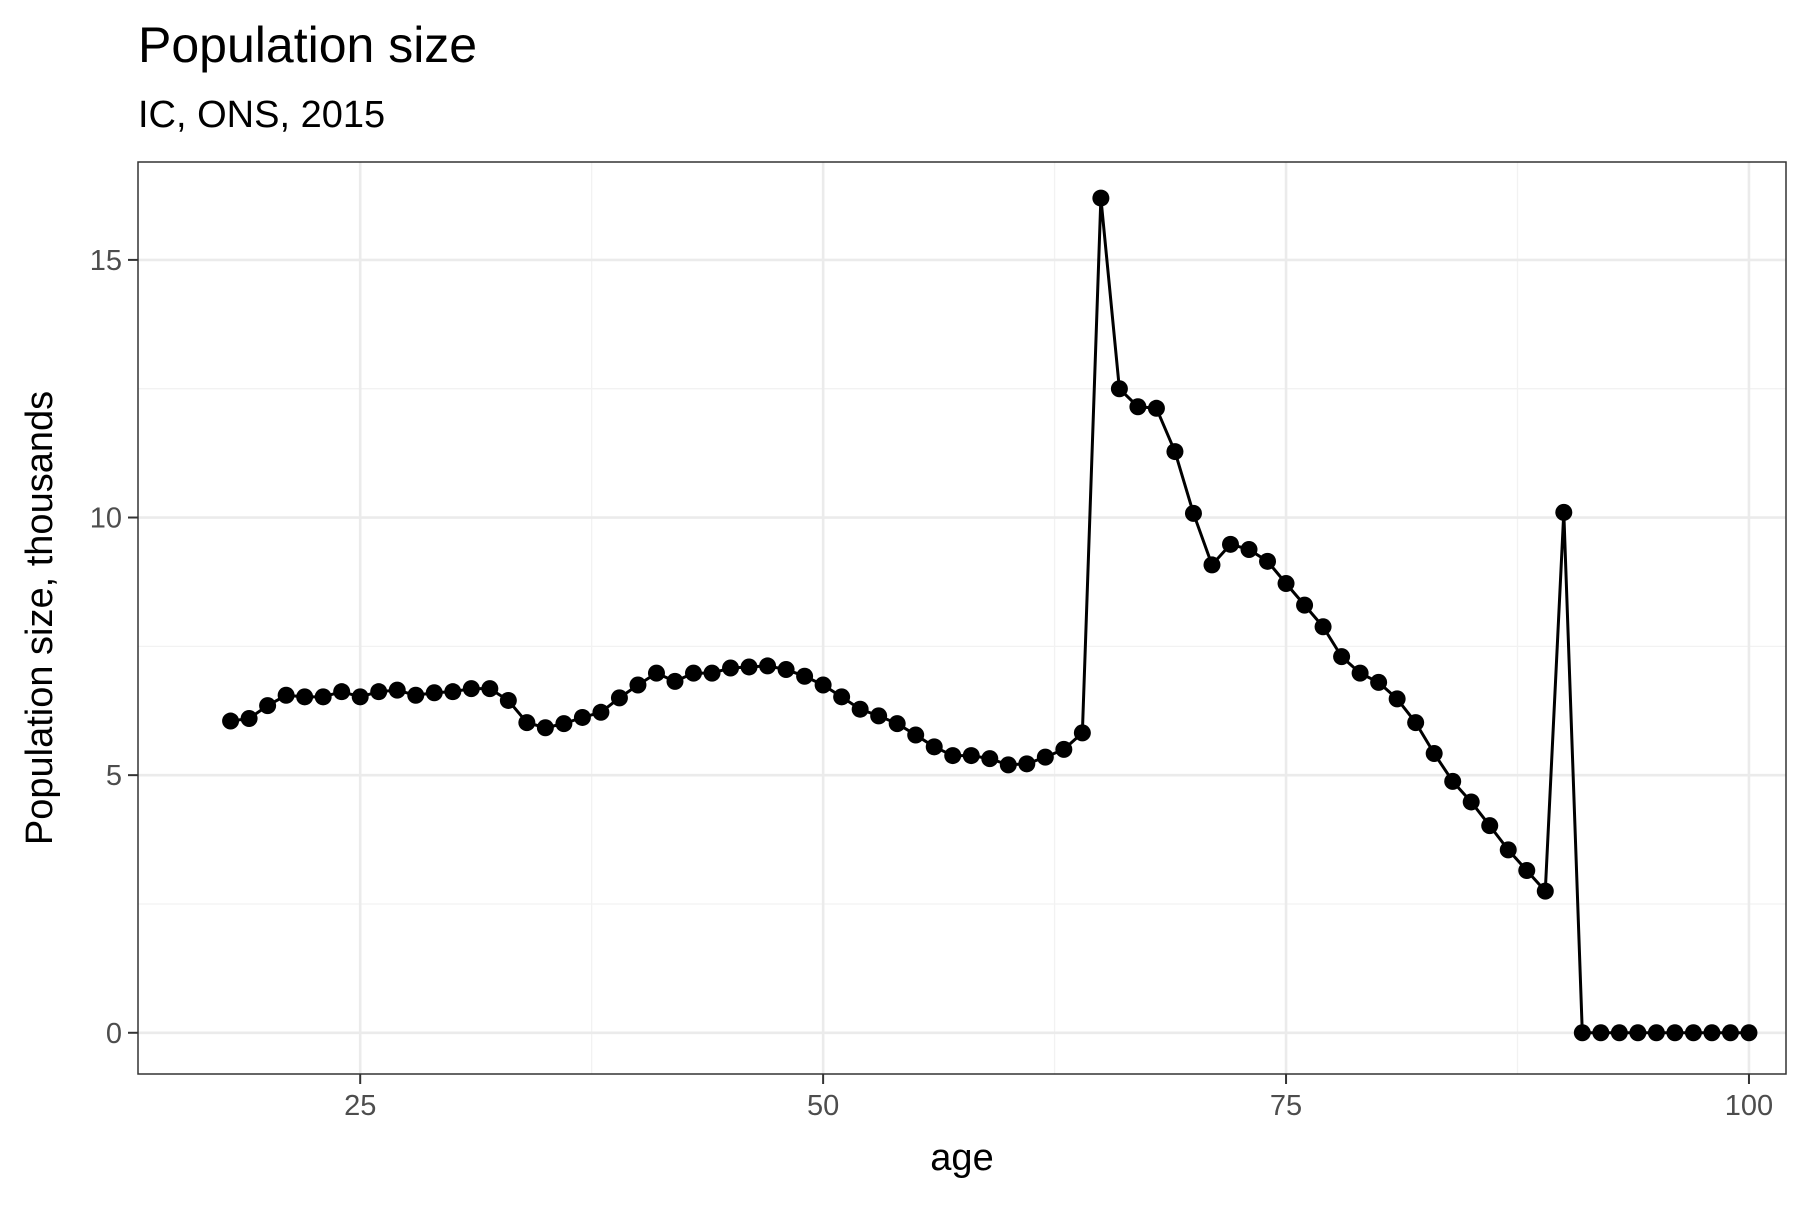  What do you see at coordinates (1286, 1106) in the screenshot?
I see `x-tick-label: 75` at bounding box center [1286, 1106].